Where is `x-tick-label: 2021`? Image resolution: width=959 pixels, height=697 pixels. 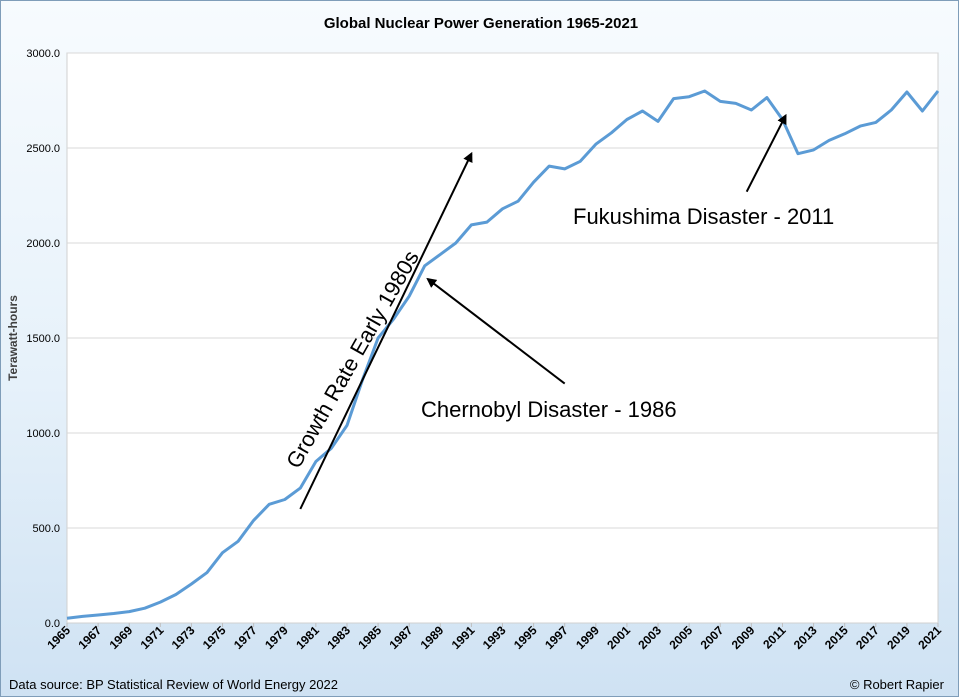 x-tick-label: 2021 is located at coordinates (929, 637).